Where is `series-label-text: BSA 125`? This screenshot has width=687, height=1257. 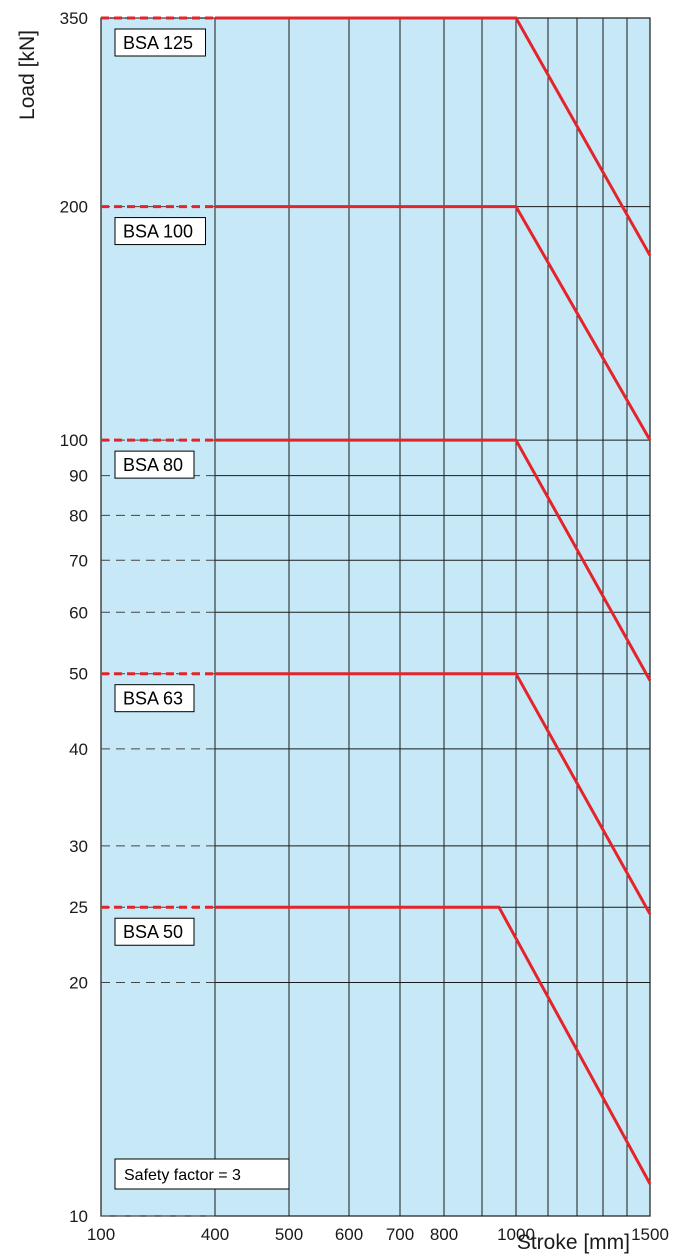 series-label-text: BSA 125 is located at coordinates (158, 43).